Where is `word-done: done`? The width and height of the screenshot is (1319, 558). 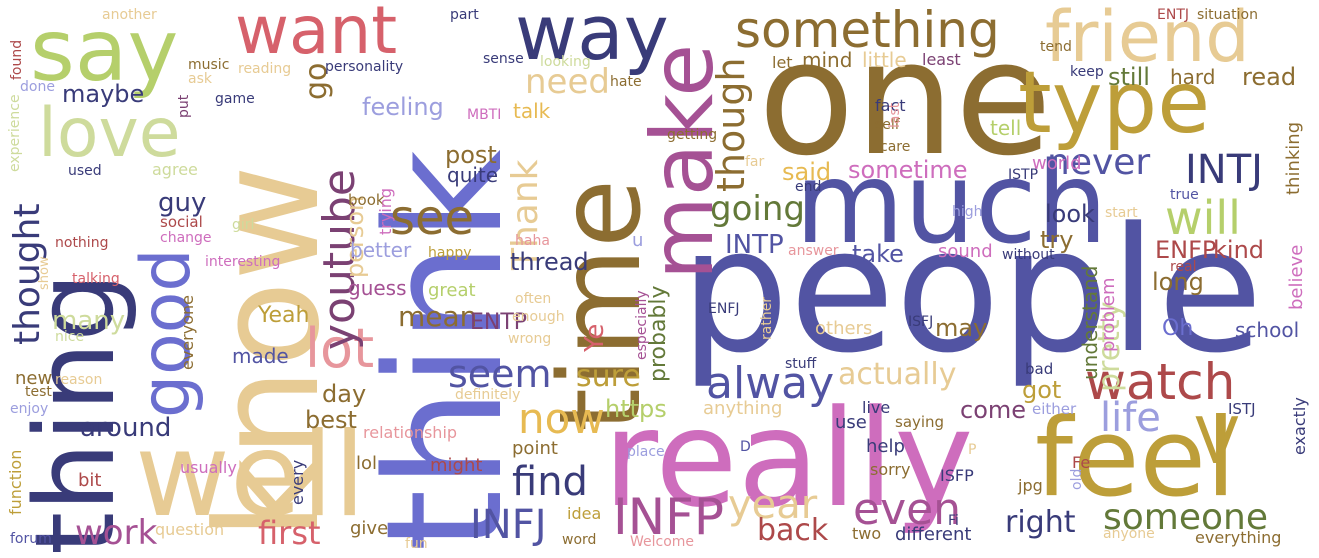 word-done: done is located at coordinates (37, 87).